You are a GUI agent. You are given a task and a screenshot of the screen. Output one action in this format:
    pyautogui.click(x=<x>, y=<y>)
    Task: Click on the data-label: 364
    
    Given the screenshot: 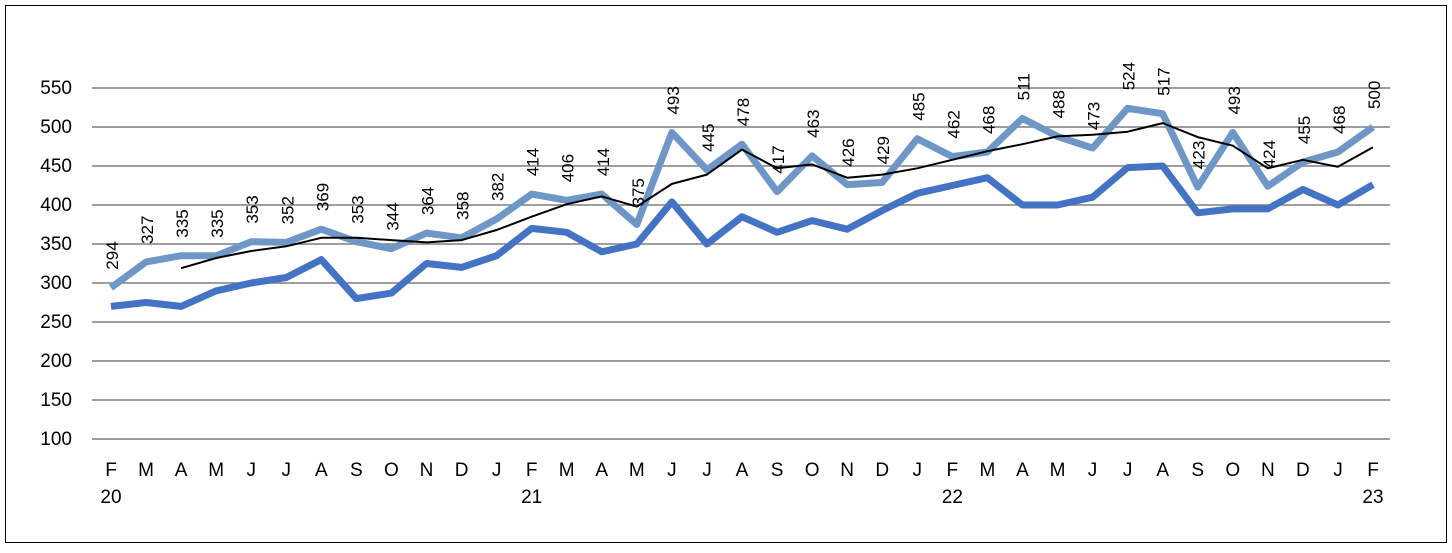 What is the action you would take?
    pyautogui.click(x=427, y=201)
    